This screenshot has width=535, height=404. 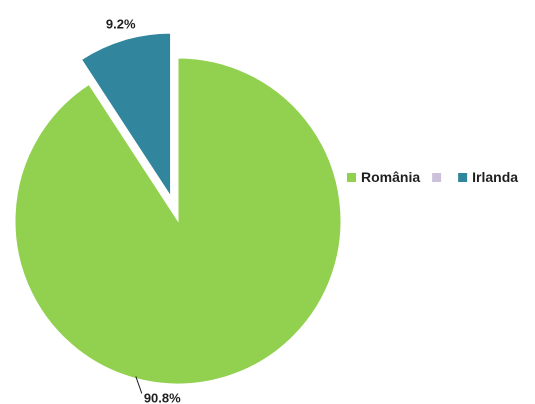 I want to click on data-label-romania: 90.8%, so click(x=162, y=397).